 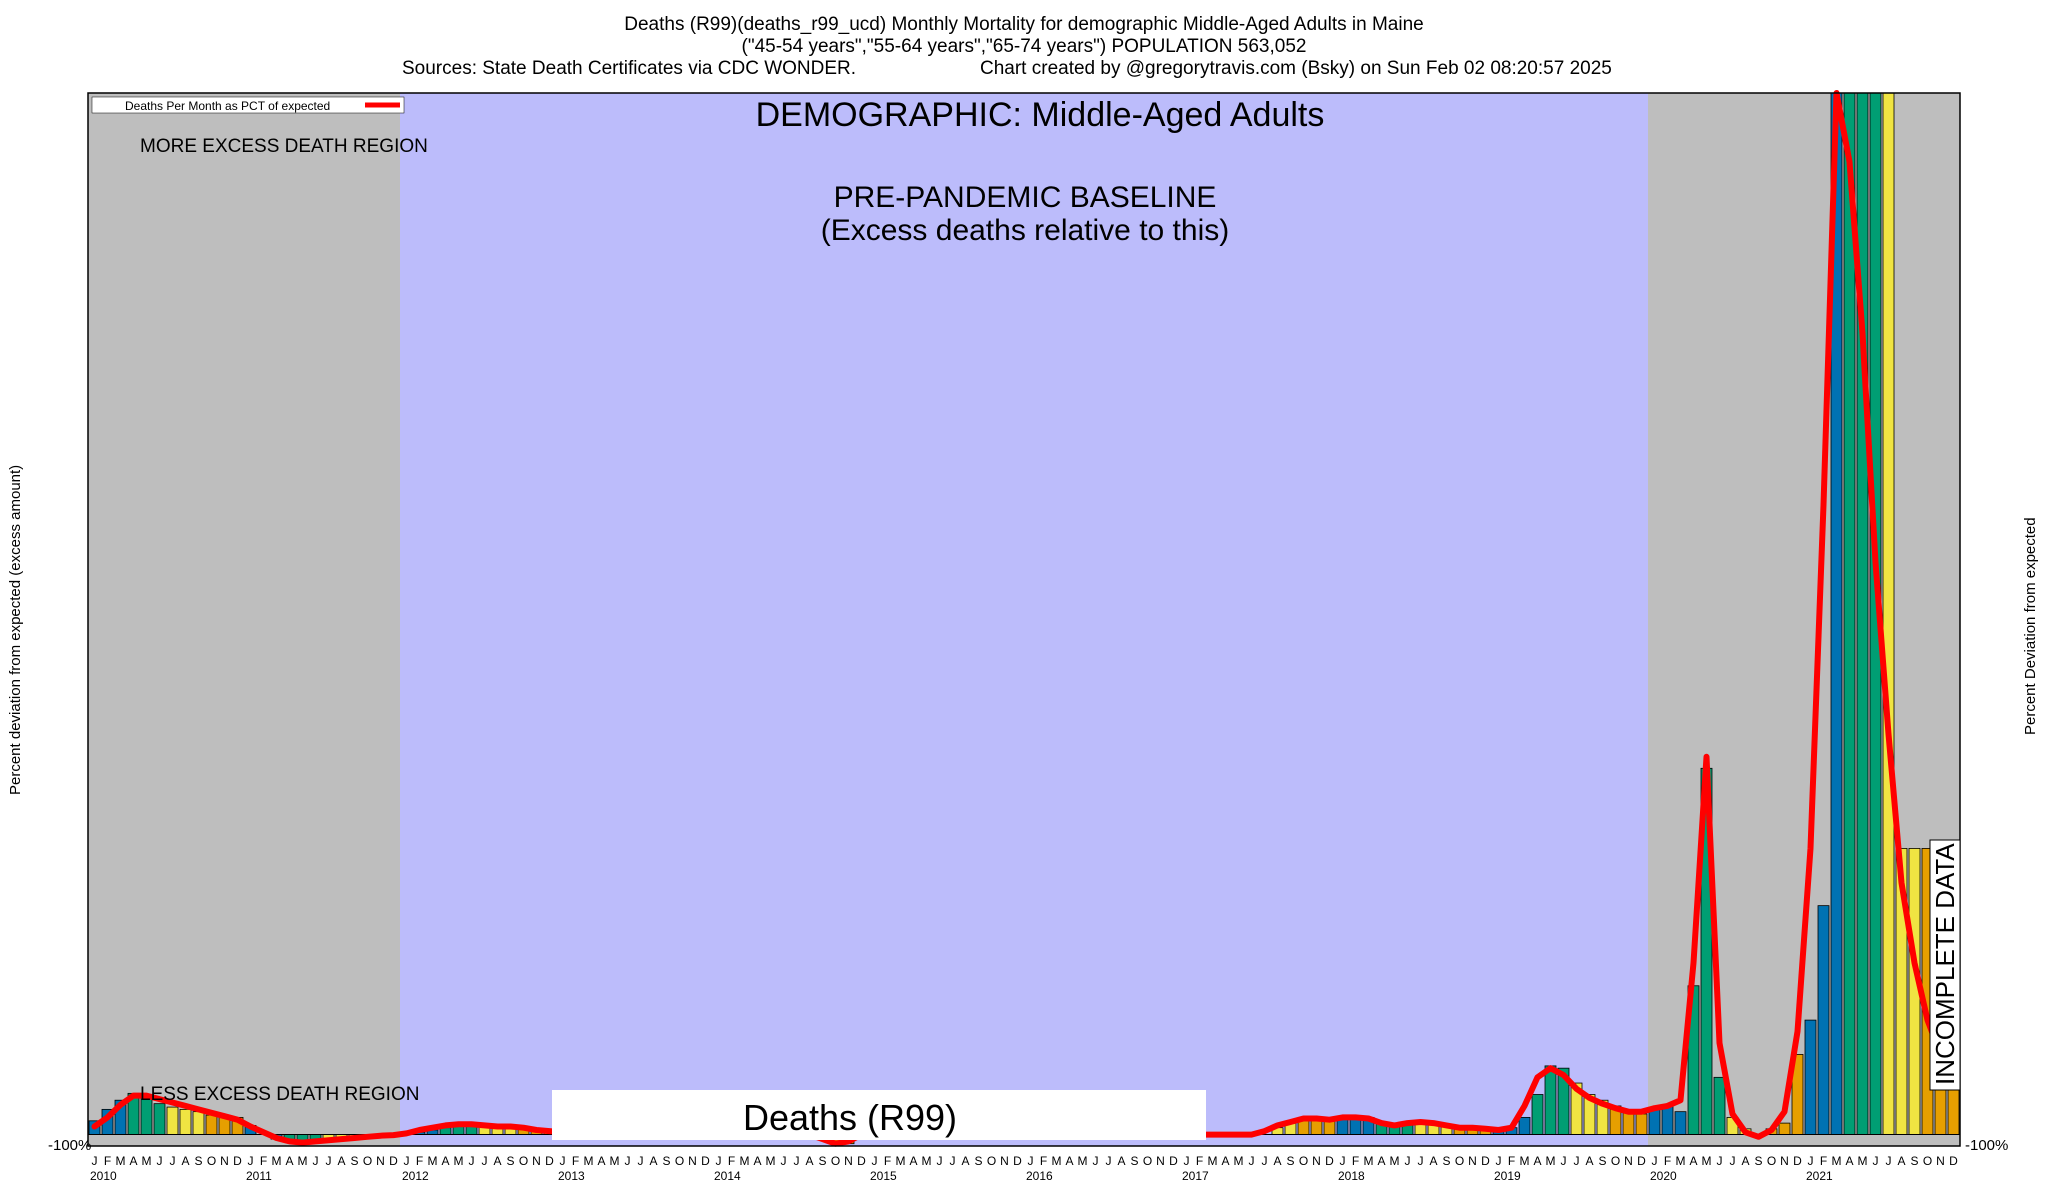 I want to click on incomplete-data-label: INCOMPLETE DATA, so click(x=1945, y=964).